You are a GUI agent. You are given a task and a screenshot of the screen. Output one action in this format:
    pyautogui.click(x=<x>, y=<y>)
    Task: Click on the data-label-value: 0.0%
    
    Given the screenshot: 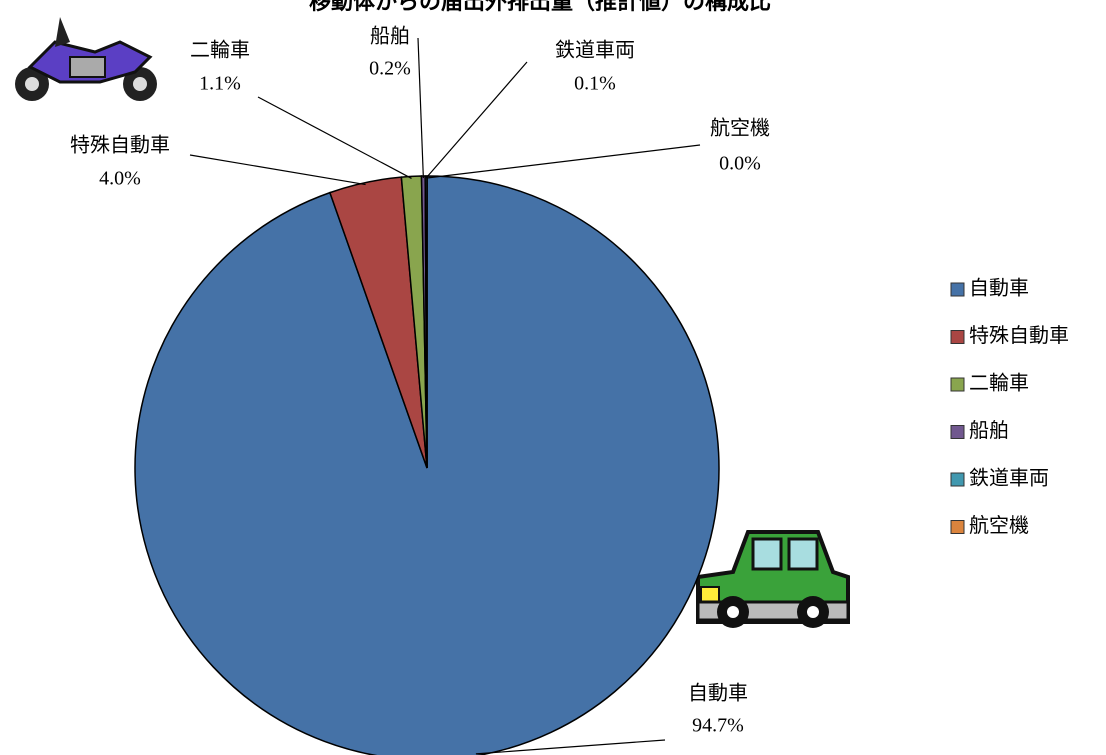 What is the action you would take?
    pyautogui.click(x=740, y=164)
    